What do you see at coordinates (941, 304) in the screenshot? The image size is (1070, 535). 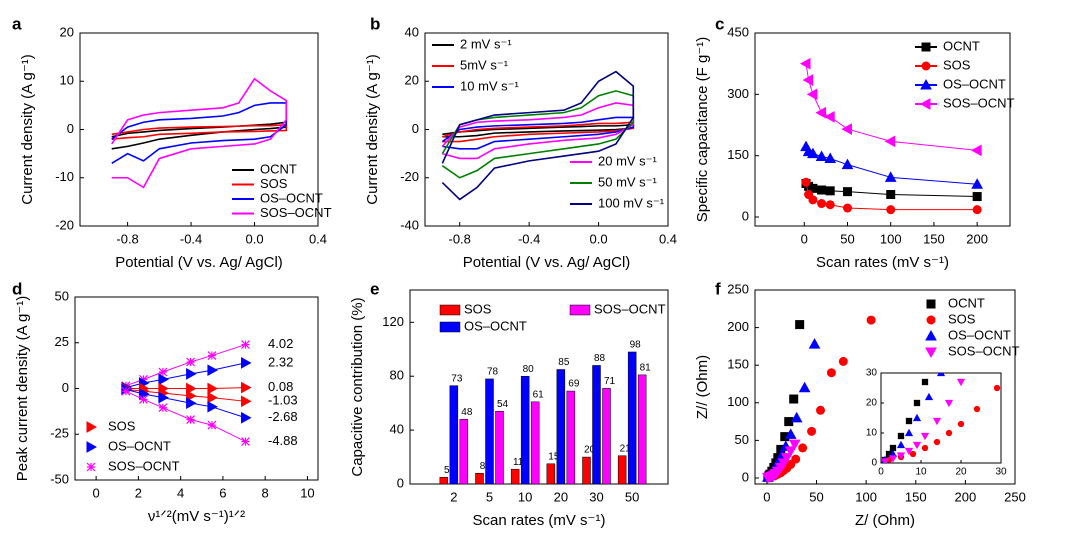 I see `inset-points` at bounding box center [941, 304].